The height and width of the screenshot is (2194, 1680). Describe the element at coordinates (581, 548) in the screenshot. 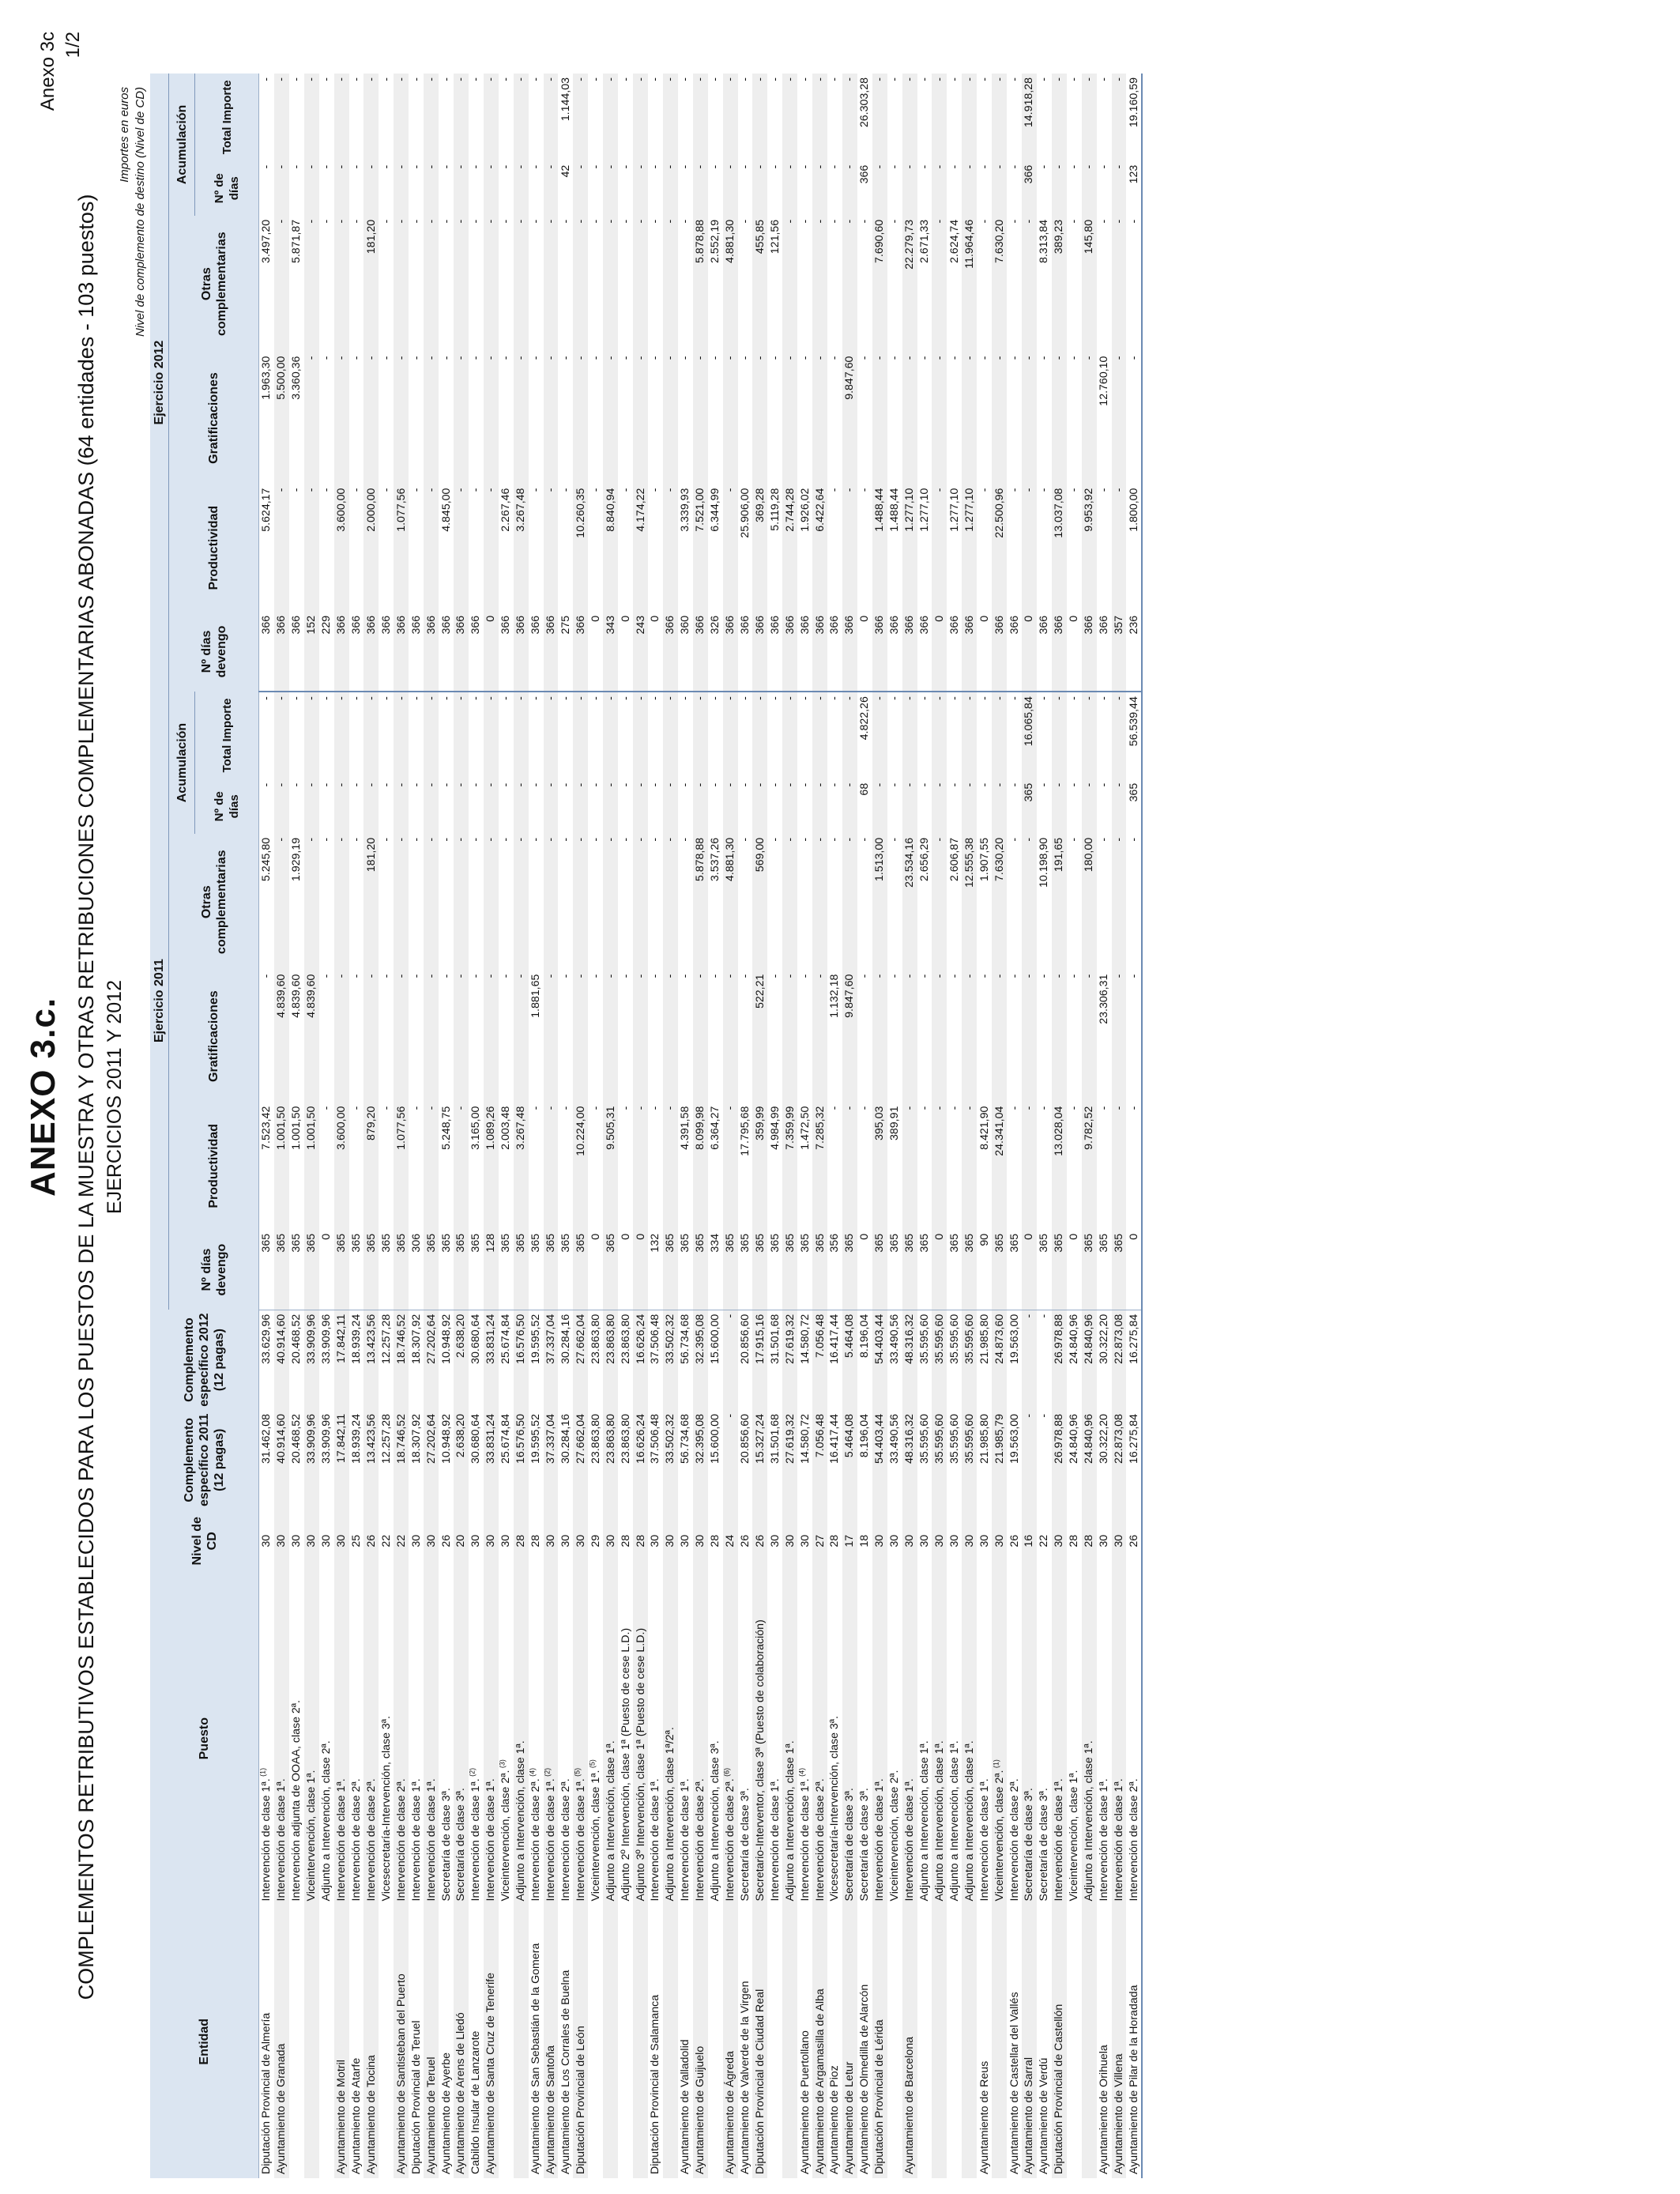

I see `cell-productividad-2012: 10.260,35` at that location.